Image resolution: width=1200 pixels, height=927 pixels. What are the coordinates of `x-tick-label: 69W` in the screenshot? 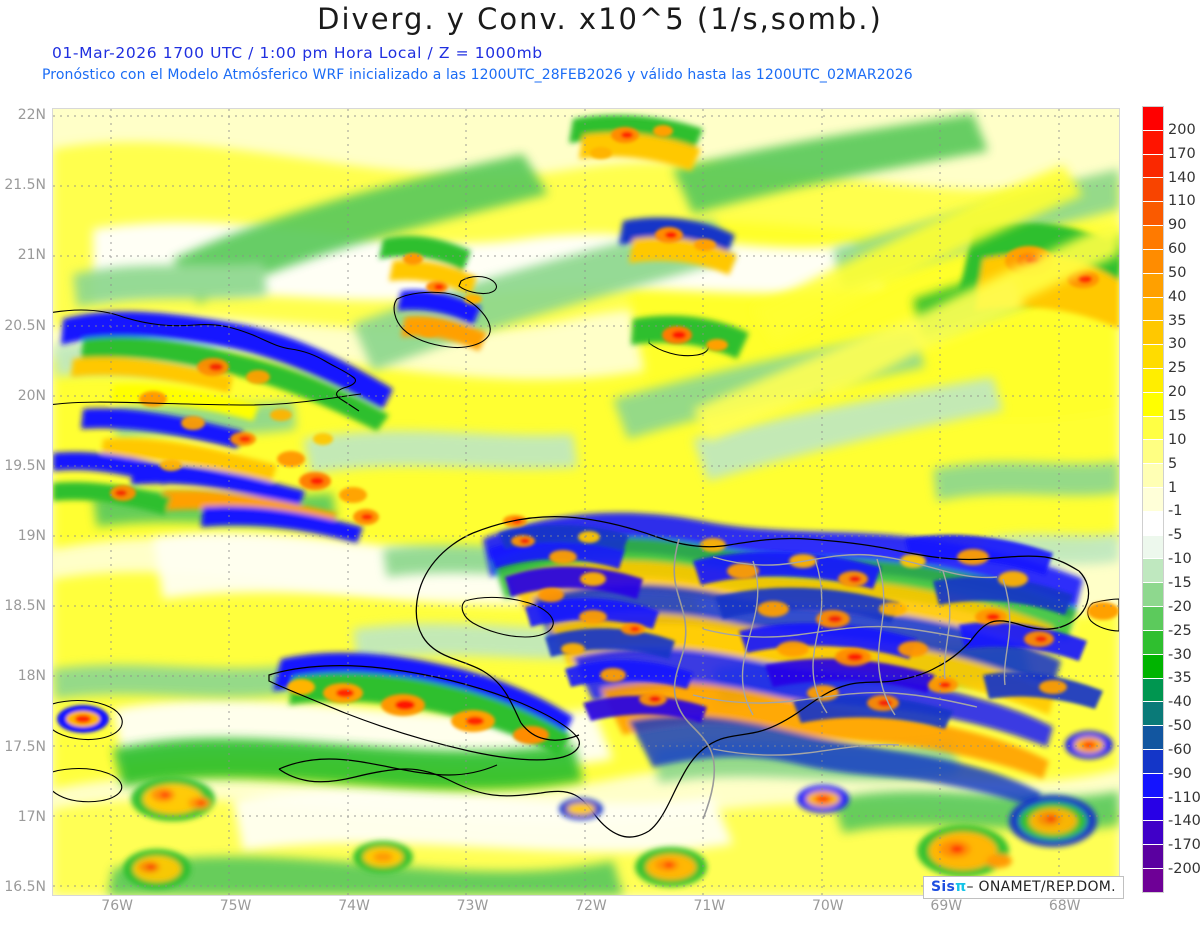 It's located at (946, 906).